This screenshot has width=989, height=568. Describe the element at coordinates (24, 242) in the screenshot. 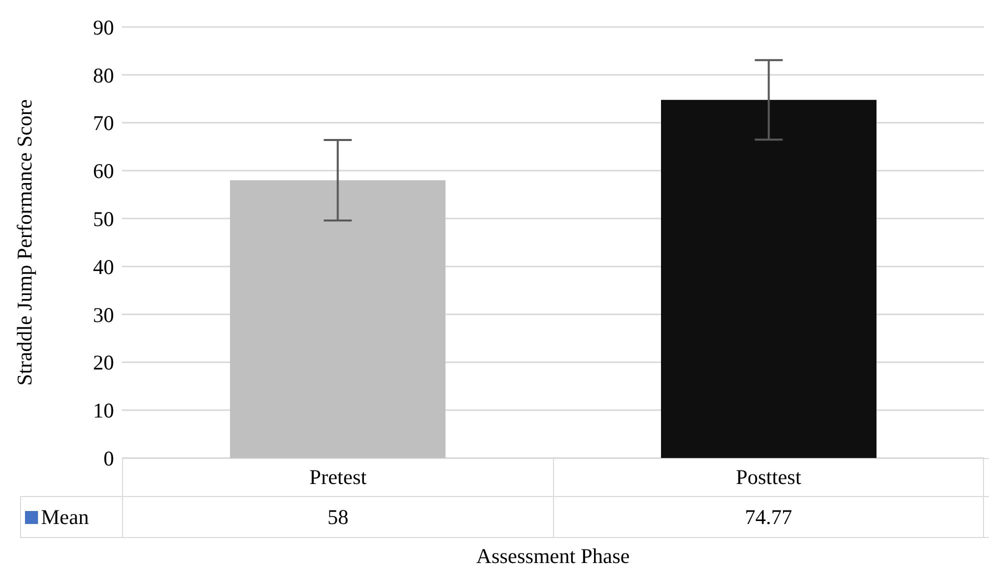

I see `y-axis-title: Straddle Jump Performance Score` at that location.